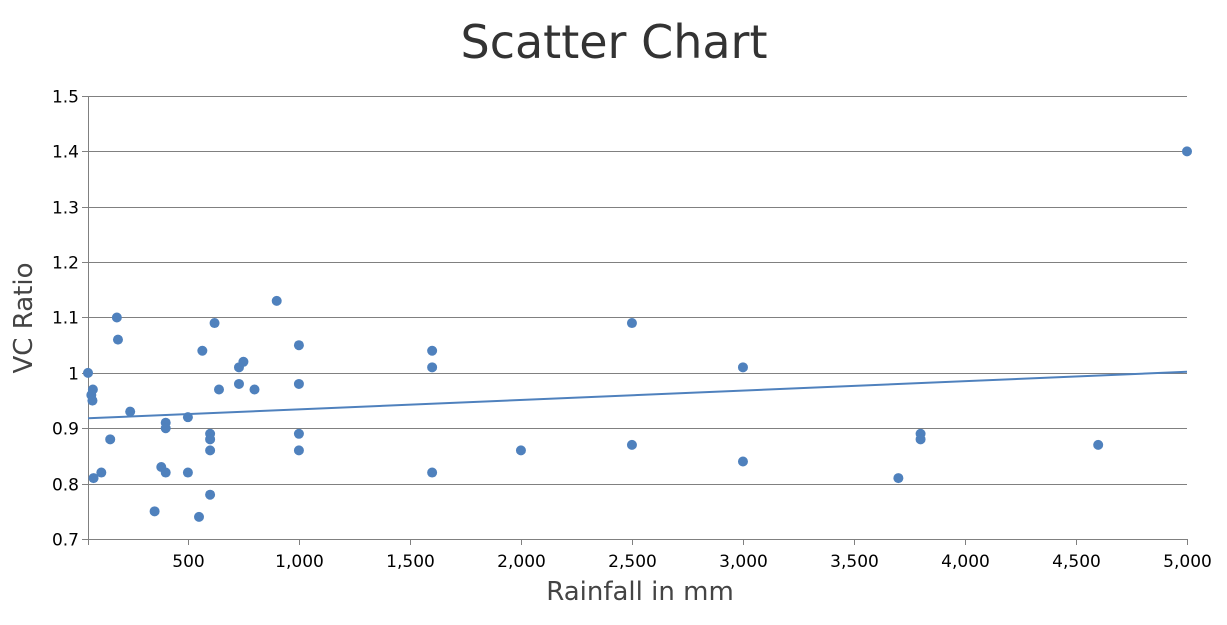 The height and width of the screenshot is (625, 1227). What do you see at coordinates (1076, 562) in the screenshot?
I see `x-tick-label: 4,500` at bounding box center [1076, 562].